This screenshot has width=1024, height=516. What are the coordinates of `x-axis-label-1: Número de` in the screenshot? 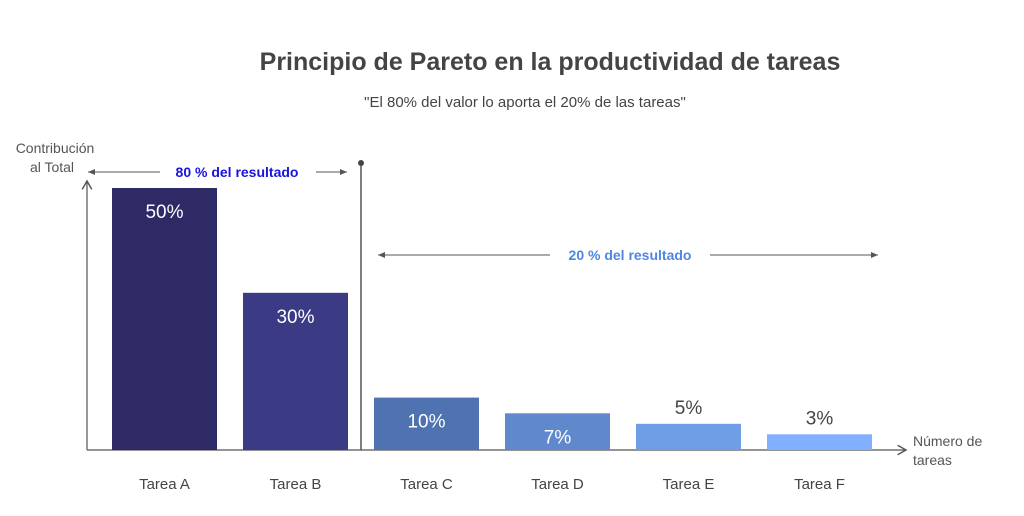 It's located at (947, 441).